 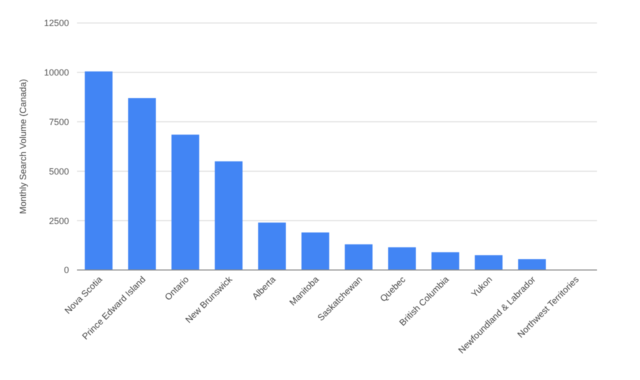 What do you see at coordinates (66, 270) in the screenshot?
I see `y-tick-label: 0` at bounding box center [66, 270].